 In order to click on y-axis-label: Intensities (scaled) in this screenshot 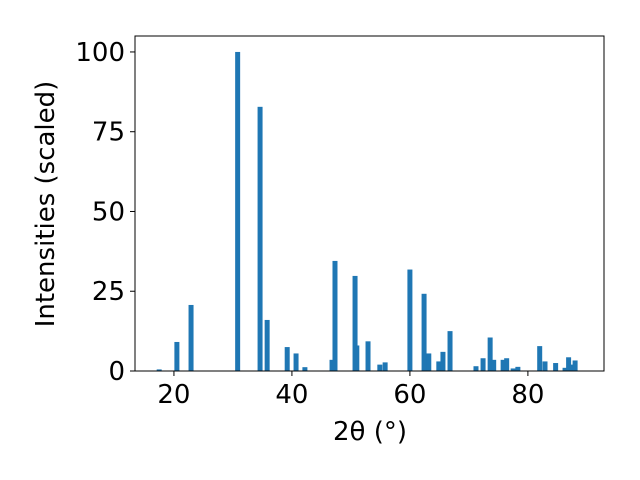, I will do `click(46, 204)`.